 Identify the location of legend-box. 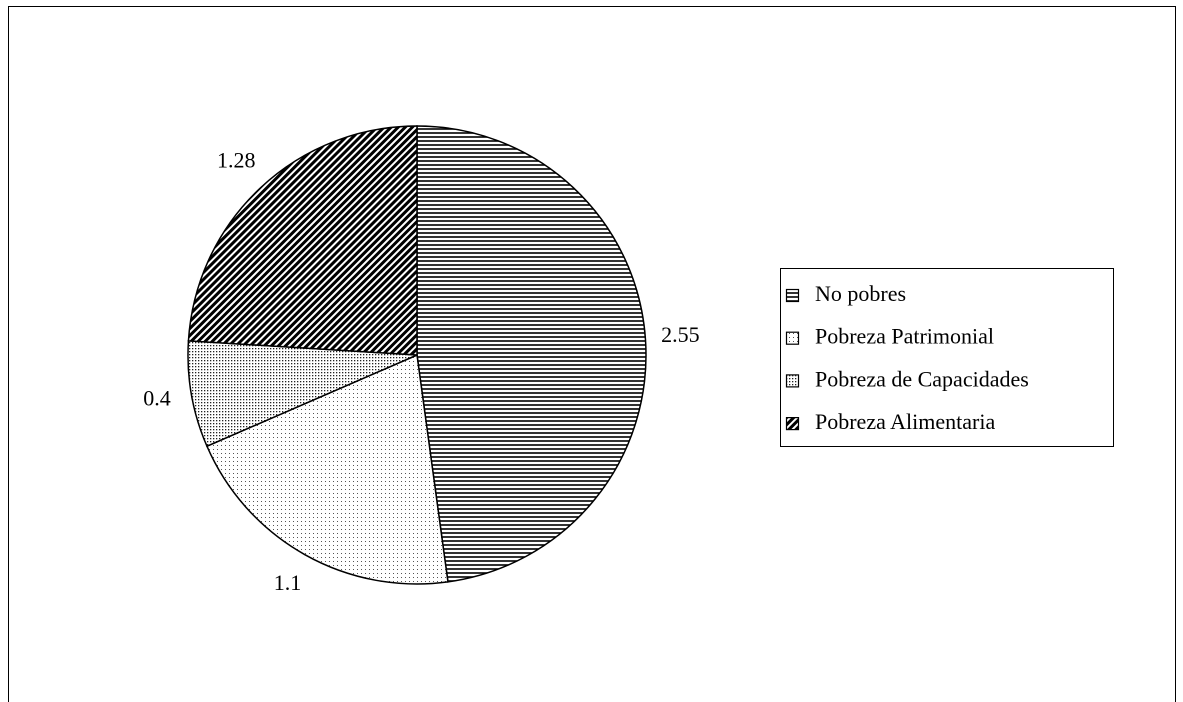
(947, 357).